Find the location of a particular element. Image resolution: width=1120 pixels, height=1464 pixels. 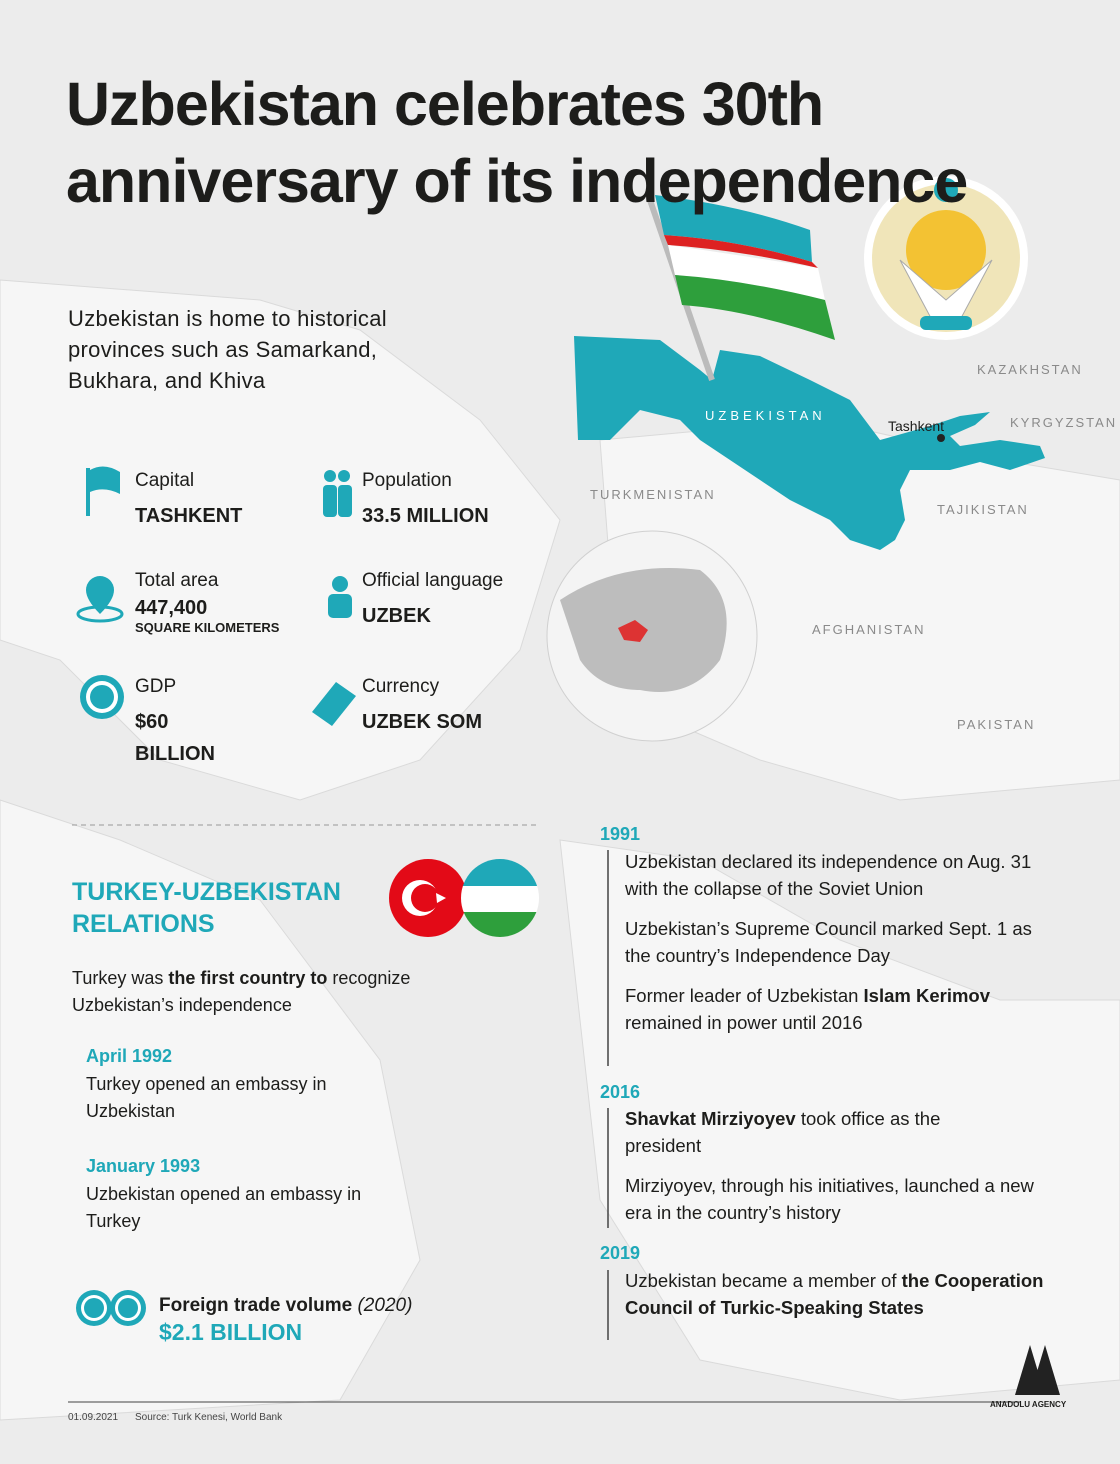

year: 1991 is located at coordinates (620, 834).